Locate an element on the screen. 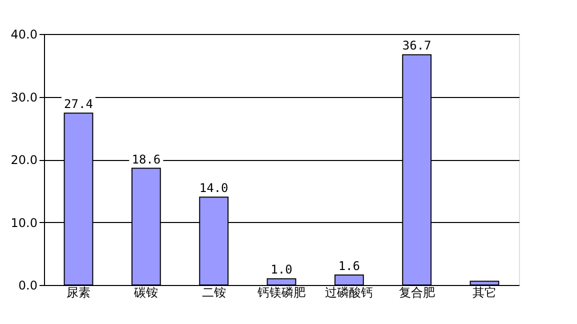 The image size is (577, 324). data-label: 18.6 is located at coordinates (146, 159).